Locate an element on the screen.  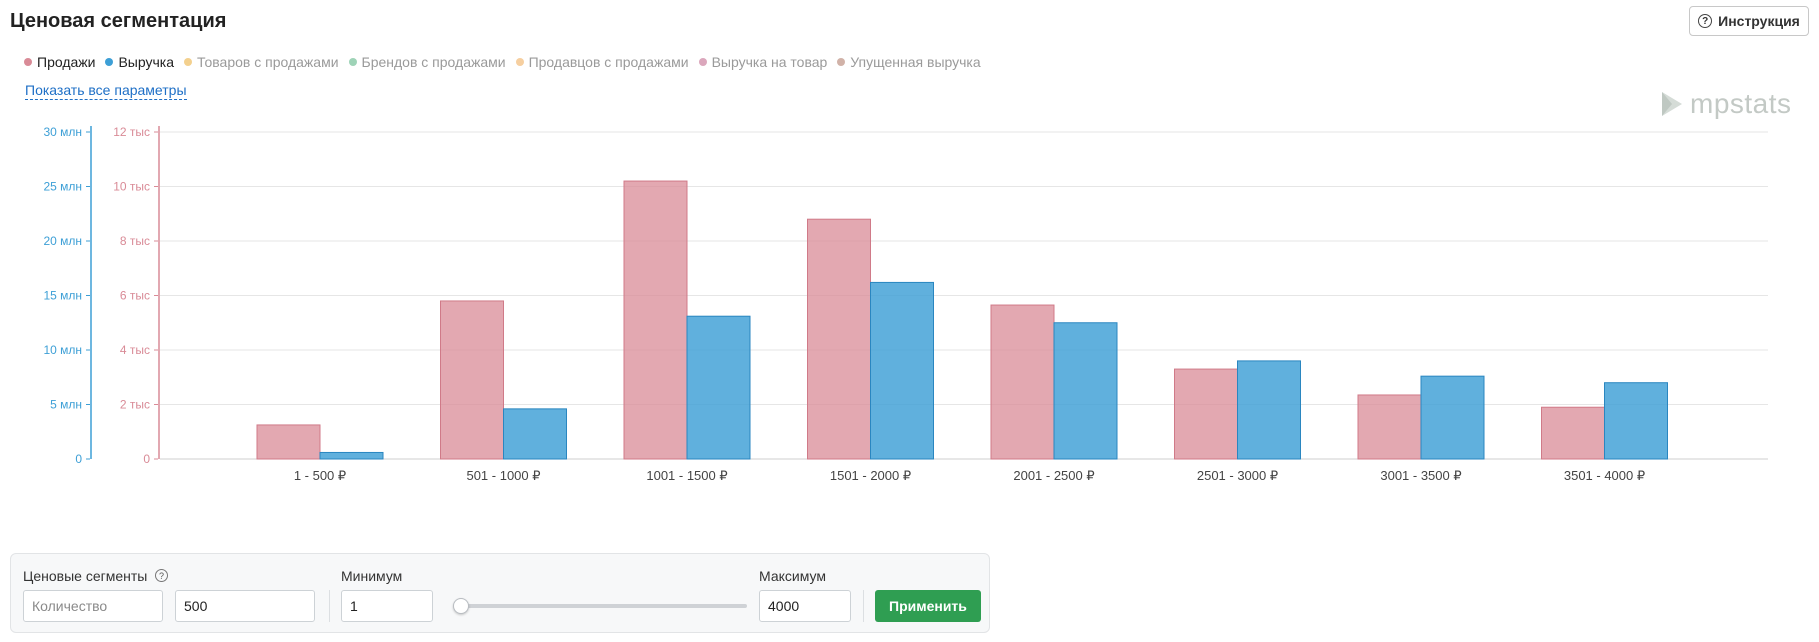
y-left-tick-label: 0 is located at coordinates (78, 459).